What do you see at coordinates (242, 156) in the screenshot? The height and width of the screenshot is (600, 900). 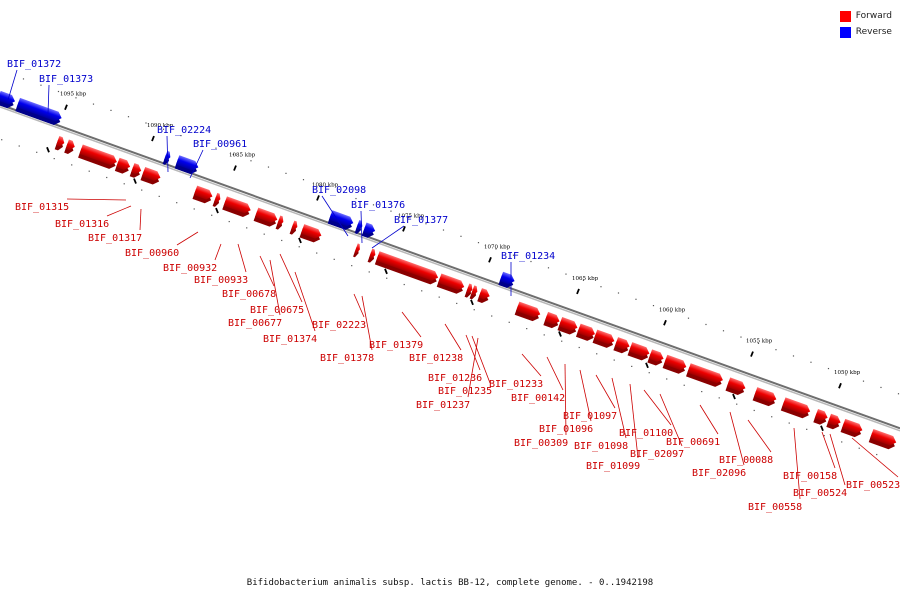 I see `tick-label: 1085 kbp` at bounding box center [242, 156].